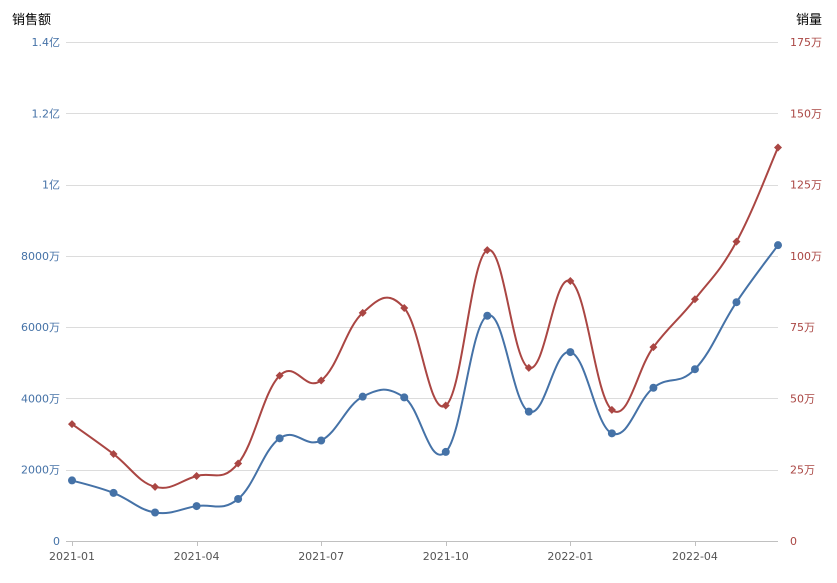 This screenshot has width=837, height=583. Describe the element at coordinates (446, 556) in the screenshot. I see `x-tick-label: 2021-10` at that location.